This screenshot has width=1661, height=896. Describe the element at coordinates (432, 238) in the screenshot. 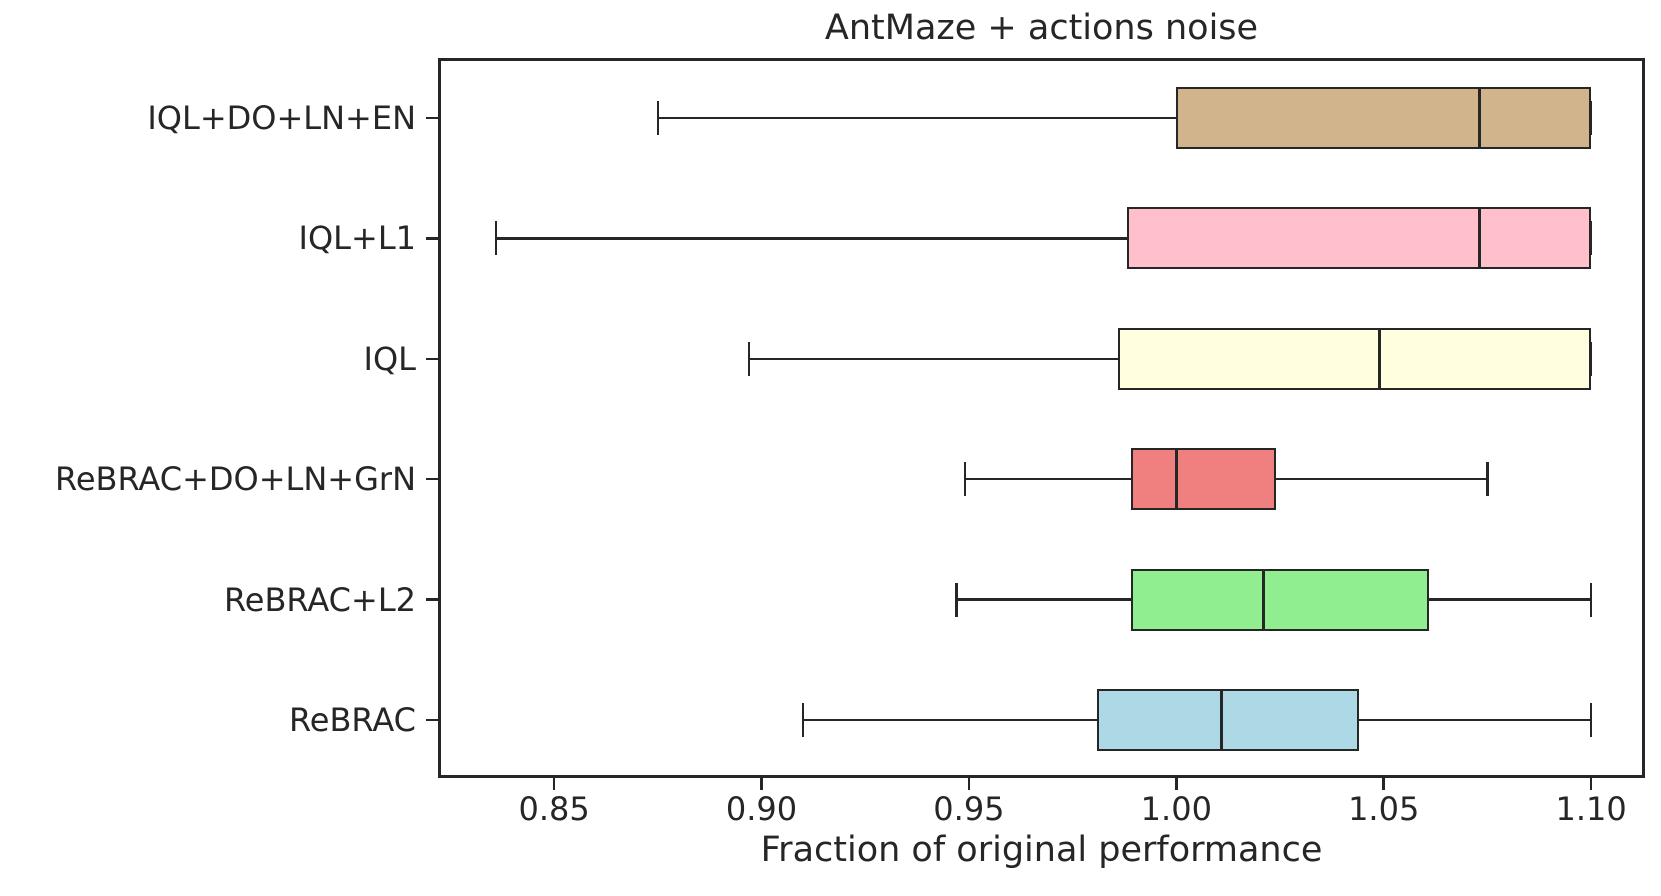

I see `y-tick-iql-l1` at that location.